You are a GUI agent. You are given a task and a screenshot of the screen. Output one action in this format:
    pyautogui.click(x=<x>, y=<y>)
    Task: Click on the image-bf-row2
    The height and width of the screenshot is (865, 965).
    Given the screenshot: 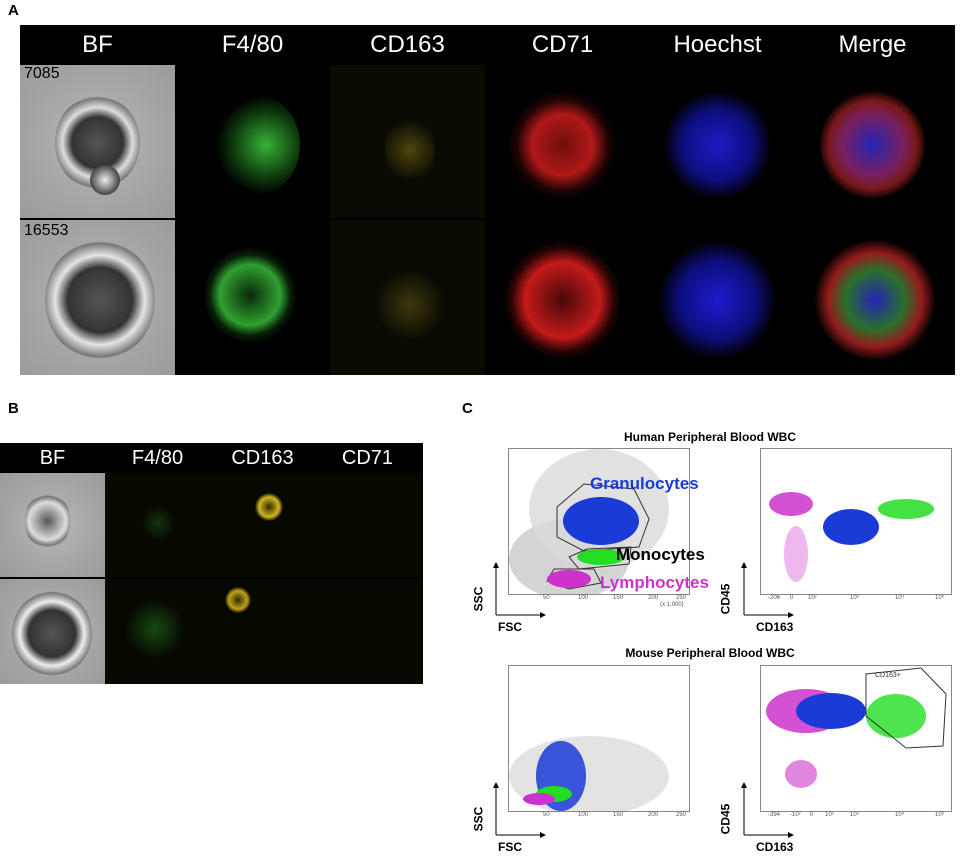 What is the action you would take?
    pyautogui.click(x=97, y=297)
    